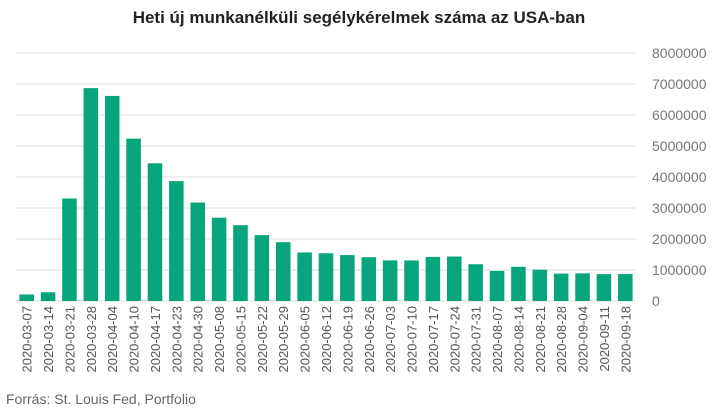  What do you see at coordinates (679, 146) in the screenshot?
I see `y-tick-label: 5000000` at bounding box center [679, 146].